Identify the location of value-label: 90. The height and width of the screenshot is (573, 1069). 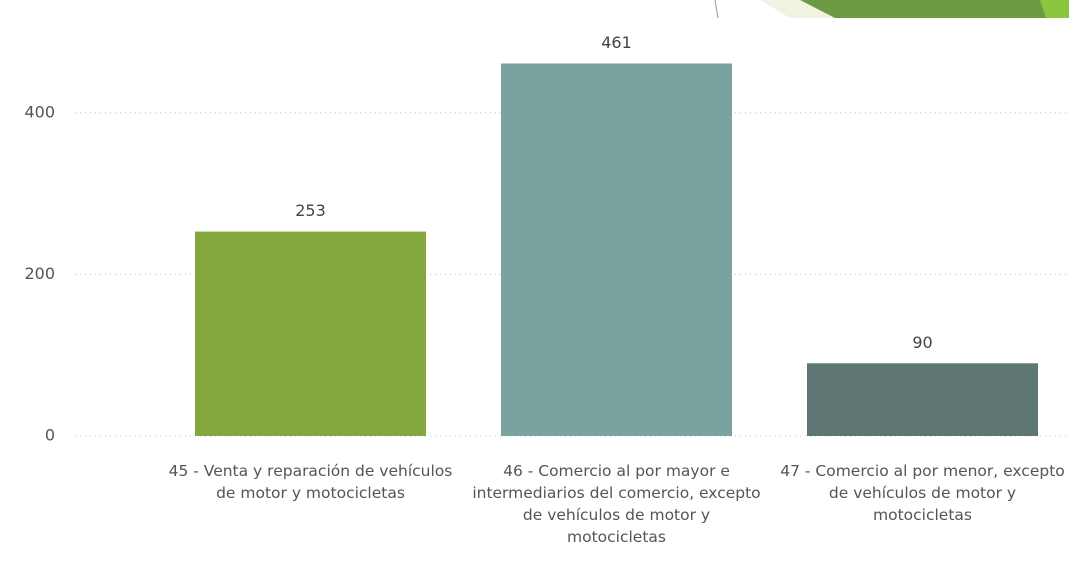
(922, 342).